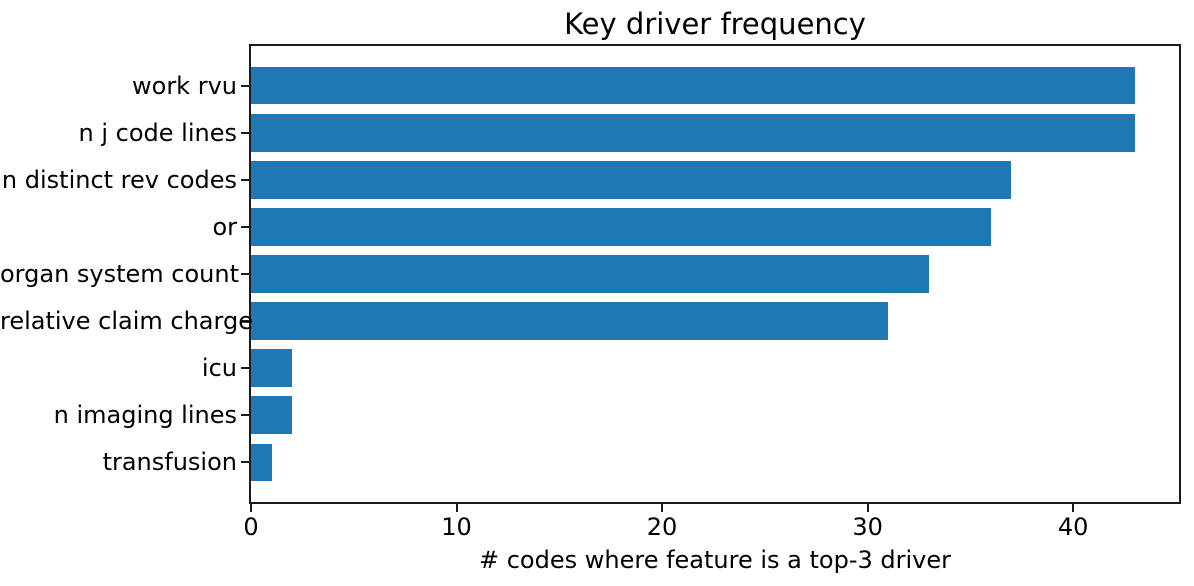 The image size is (1194, 586). What do you see at coordinates (169, 462) in the screenshot?
I see `y-tick-label: transfusion` at bounding box center [169, 462].